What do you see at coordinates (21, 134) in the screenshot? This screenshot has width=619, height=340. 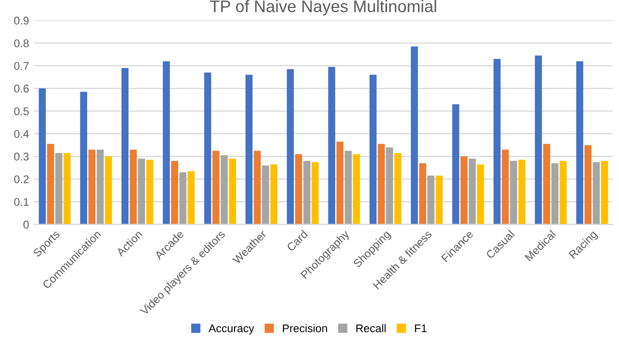 I see `y-tick-label: 0.4` at bounding box center [21, 134].